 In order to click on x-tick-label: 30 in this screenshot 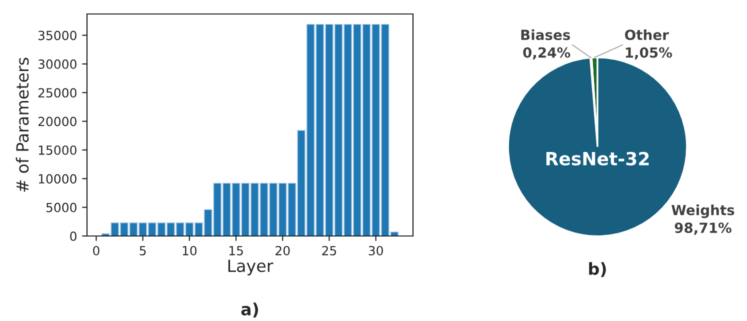, I will do `click(375, 251)`.